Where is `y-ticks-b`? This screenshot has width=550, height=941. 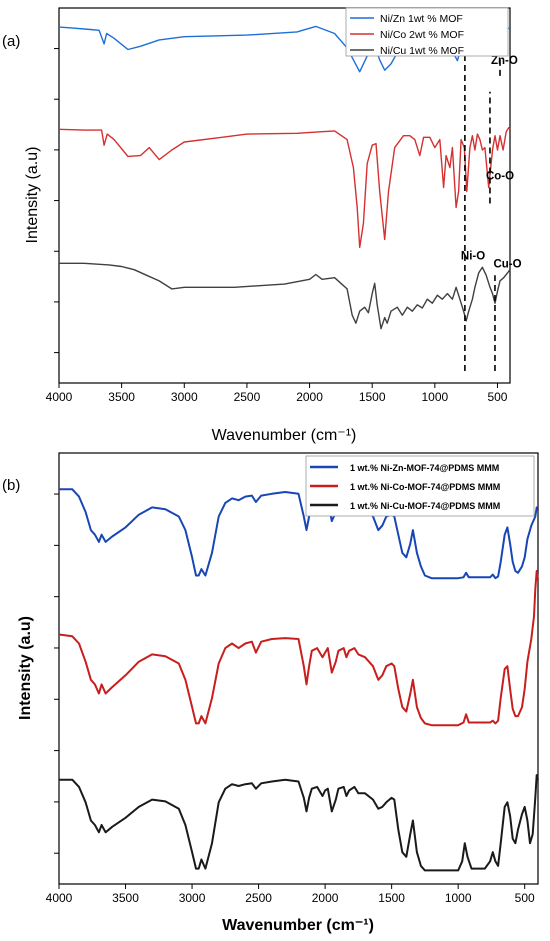
y-ticks-b is located at coordinates (56, 673).